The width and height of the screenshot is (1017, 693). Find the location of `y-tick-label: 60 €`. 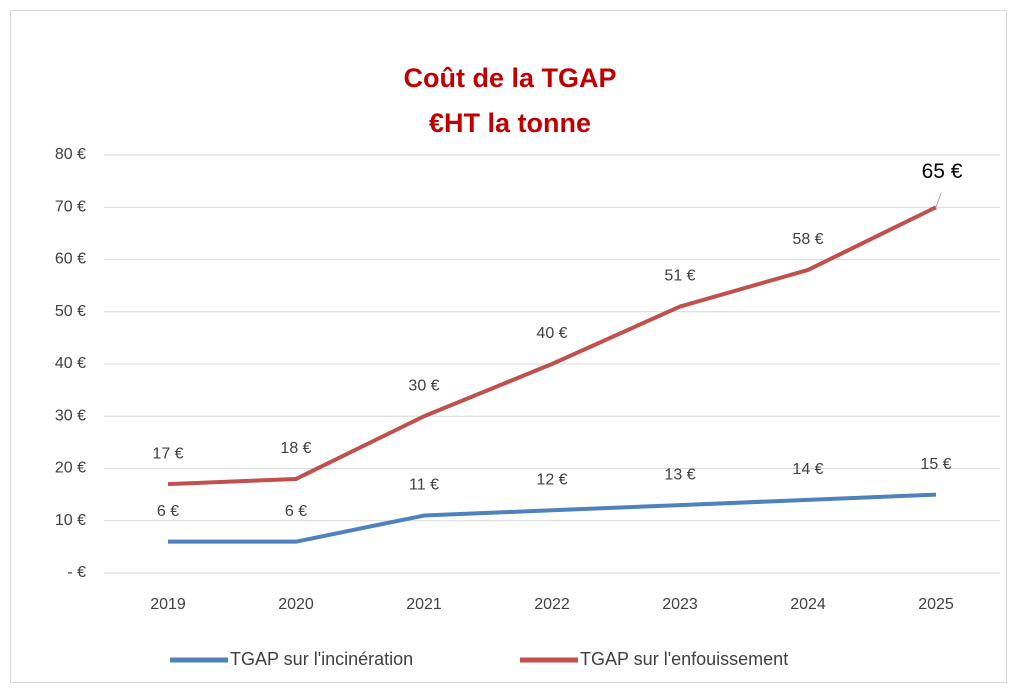

y-tick-label: 60 € is located at coordinates (70, 259).